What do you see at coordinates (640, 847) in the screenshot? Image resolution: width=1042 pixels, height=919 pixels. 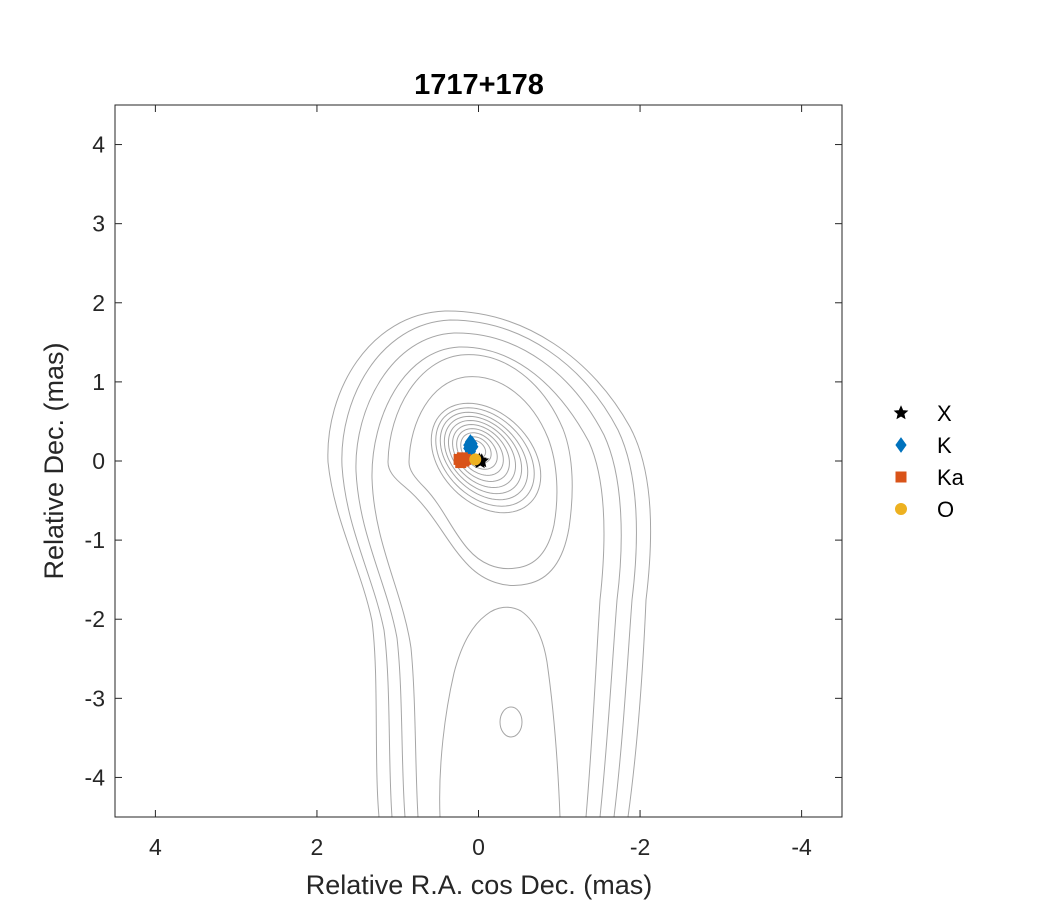 I see `x-tick-label: -2` at bounding box center [640, 847].